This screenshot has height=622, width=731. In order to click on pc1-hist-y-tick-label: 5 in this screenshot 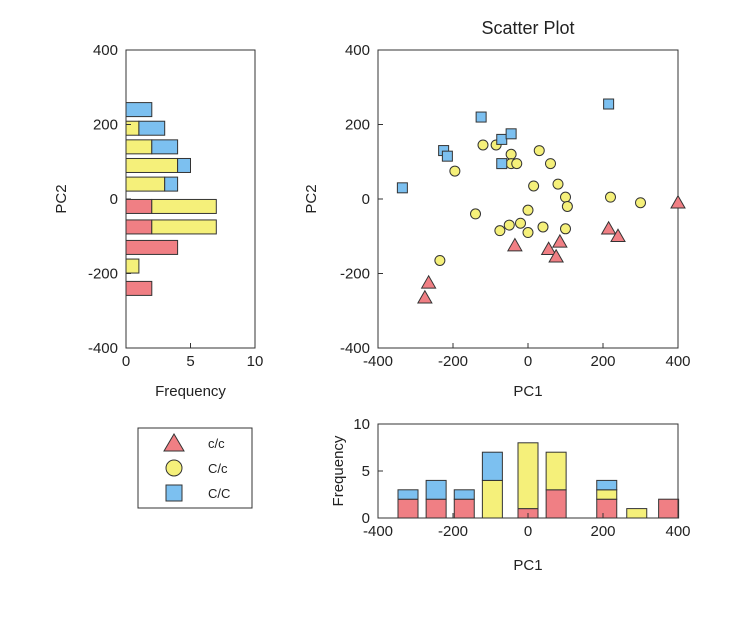, I will do `click(366, 471)`.